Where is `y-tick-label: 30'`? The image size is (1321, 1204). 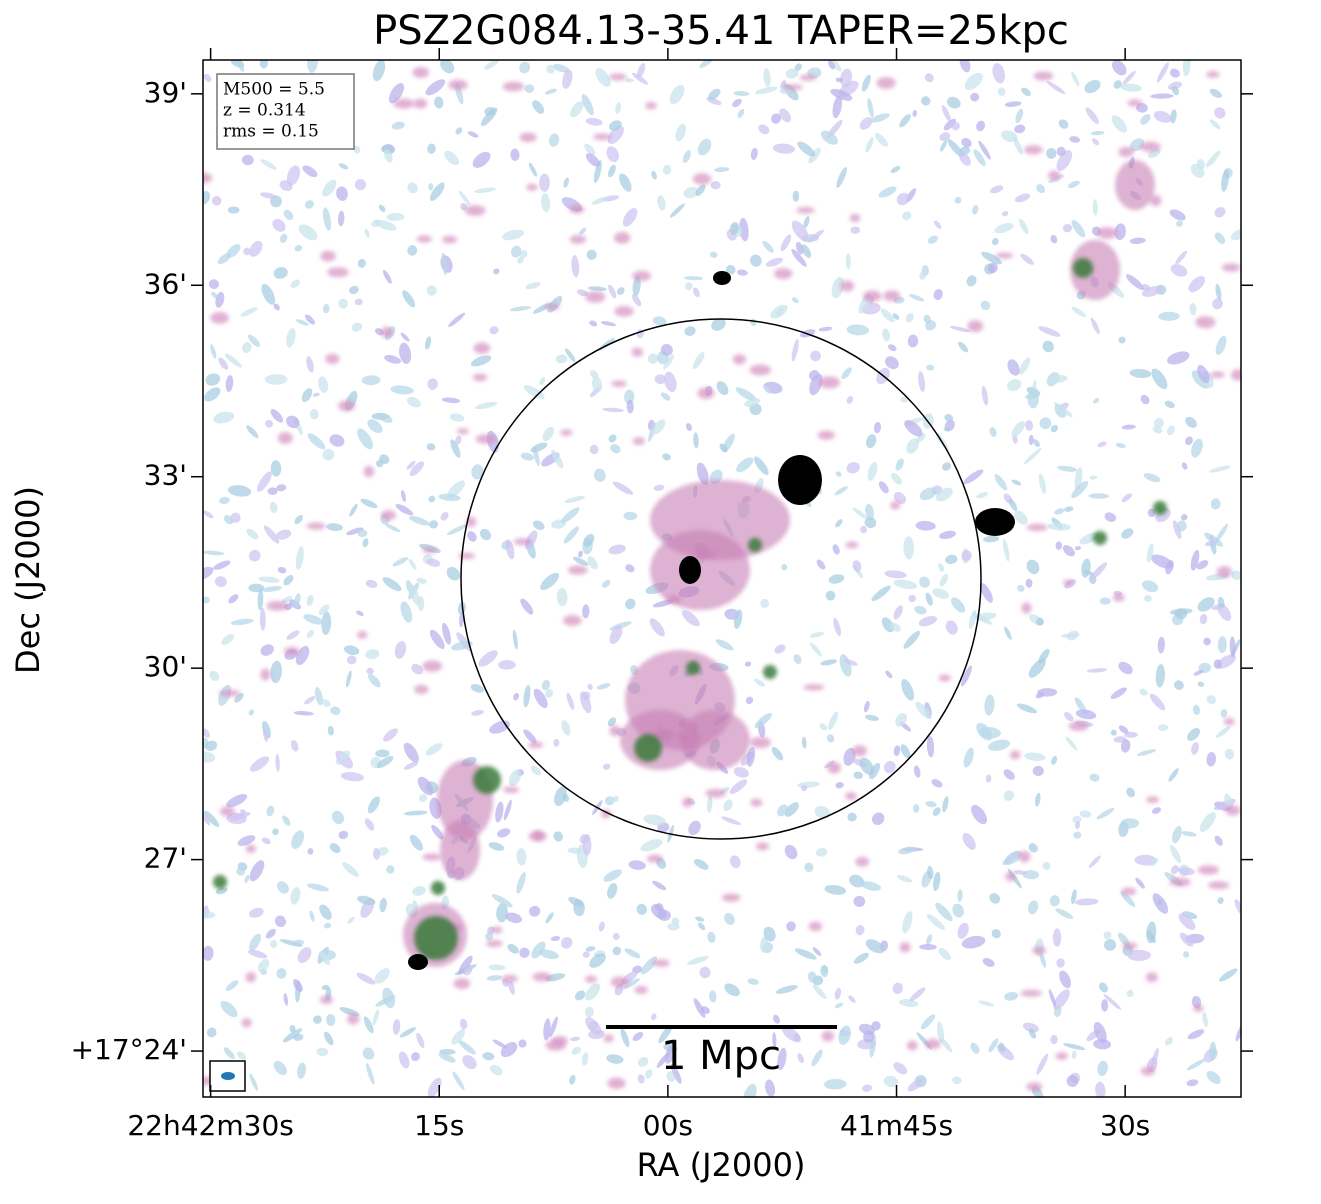 y-tick-label: 30' is located at coordinates (165, 666).